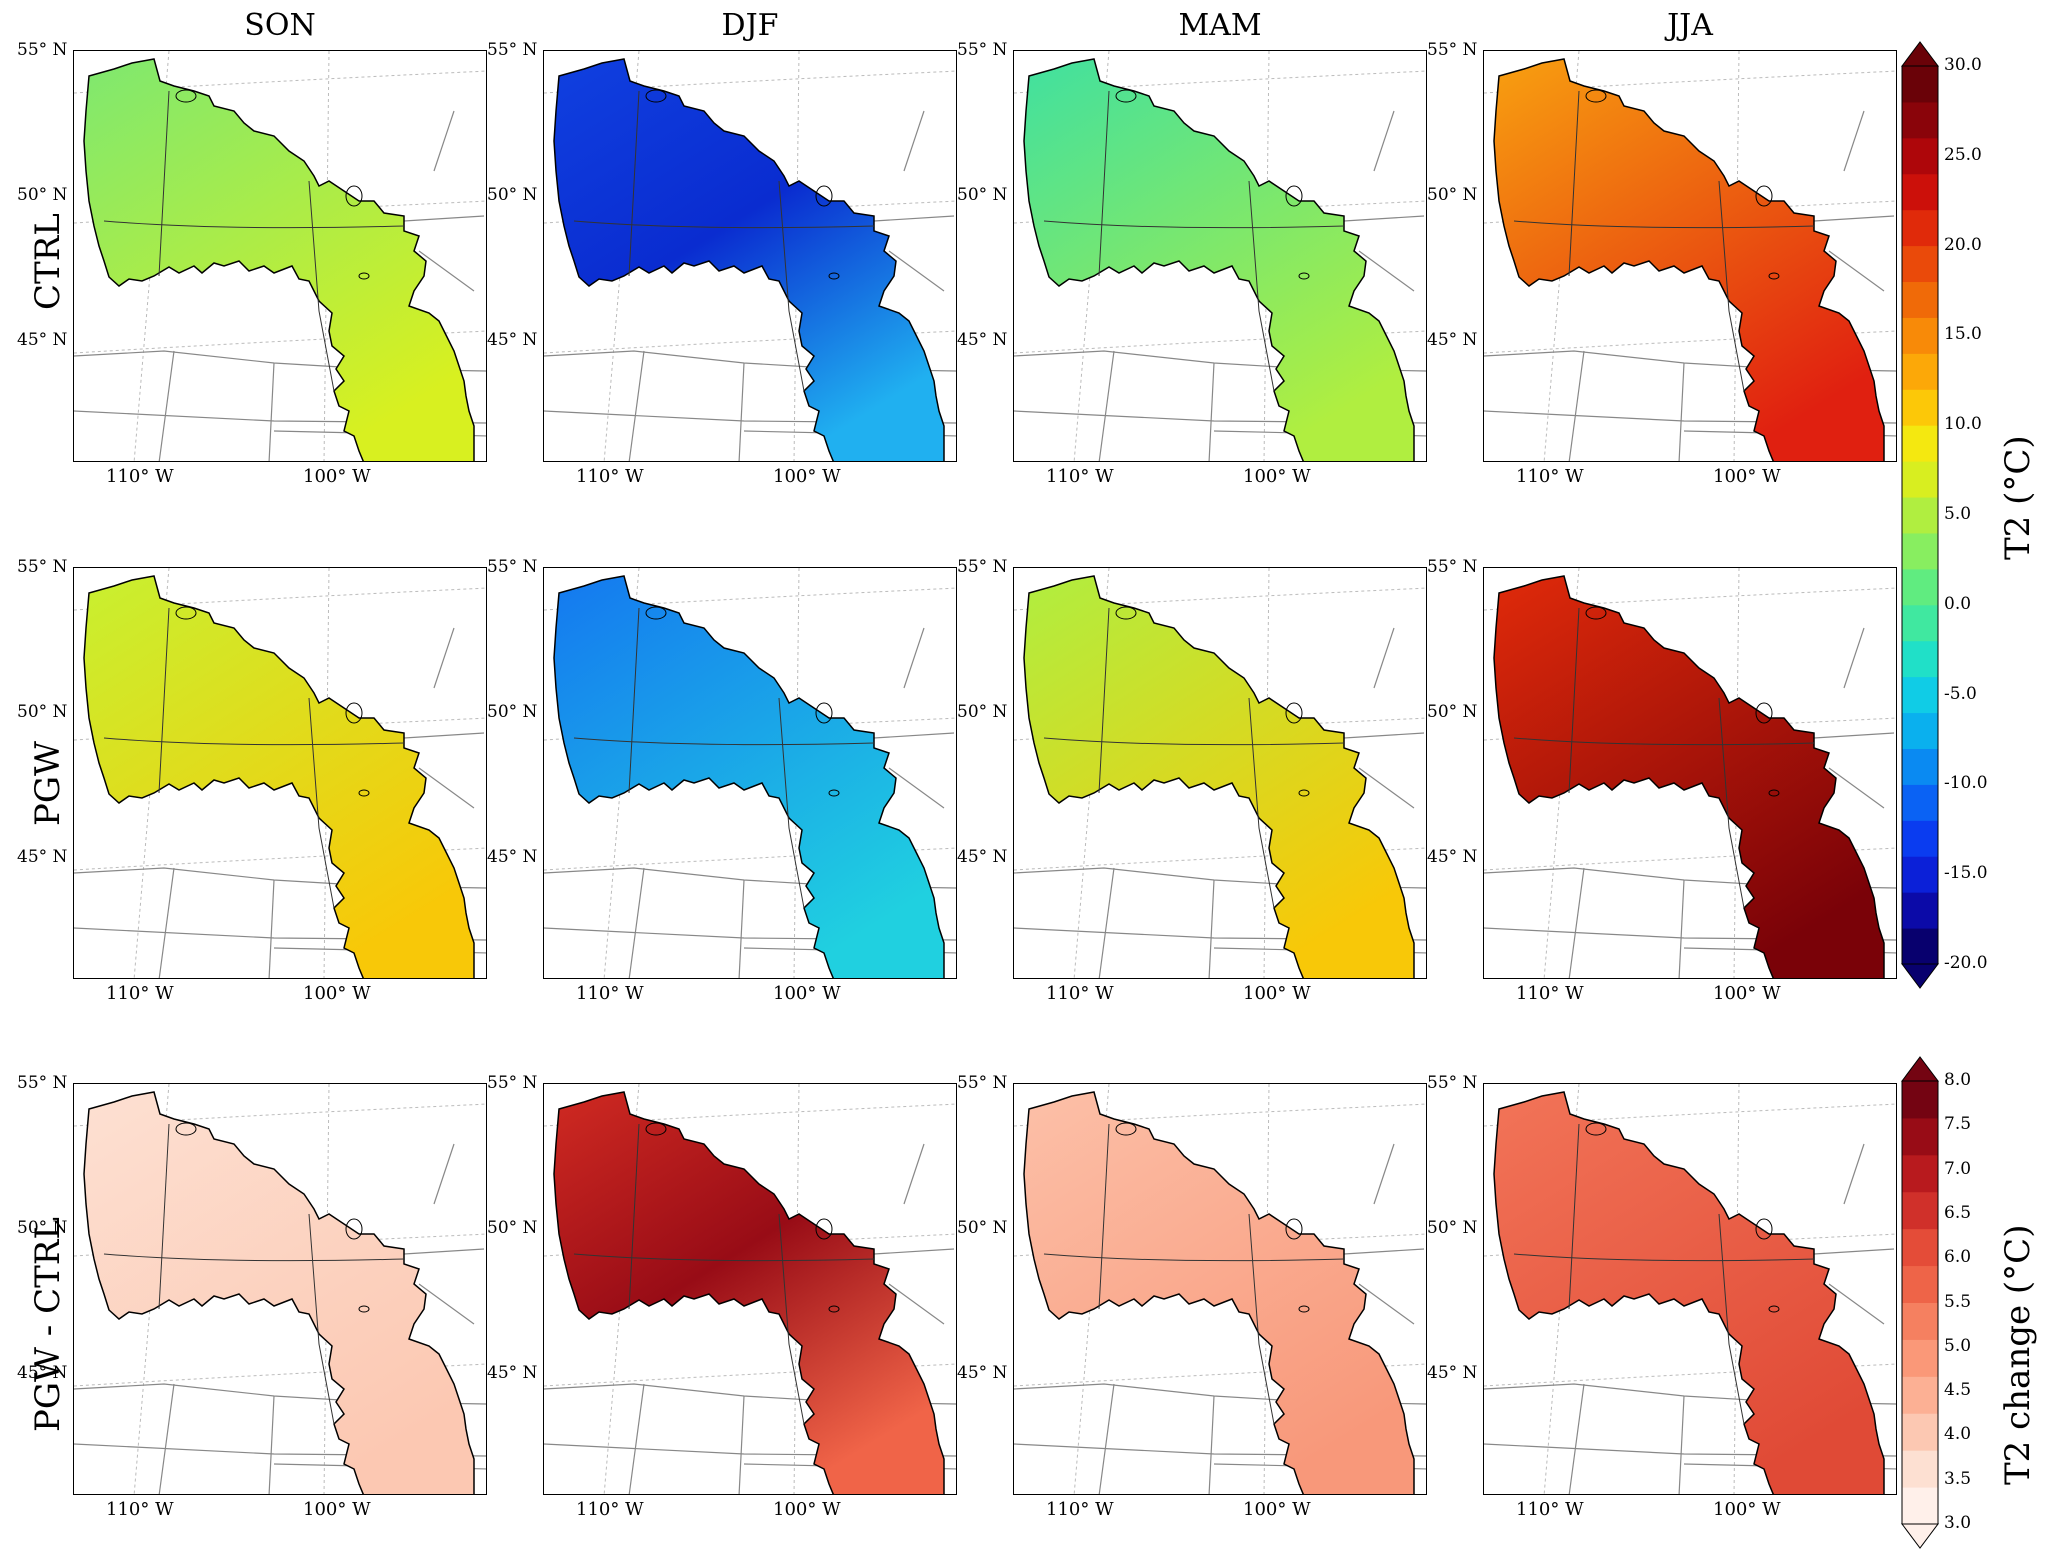  I want to click on colorbar-tick-label: 25.0, so click(1963, 154).